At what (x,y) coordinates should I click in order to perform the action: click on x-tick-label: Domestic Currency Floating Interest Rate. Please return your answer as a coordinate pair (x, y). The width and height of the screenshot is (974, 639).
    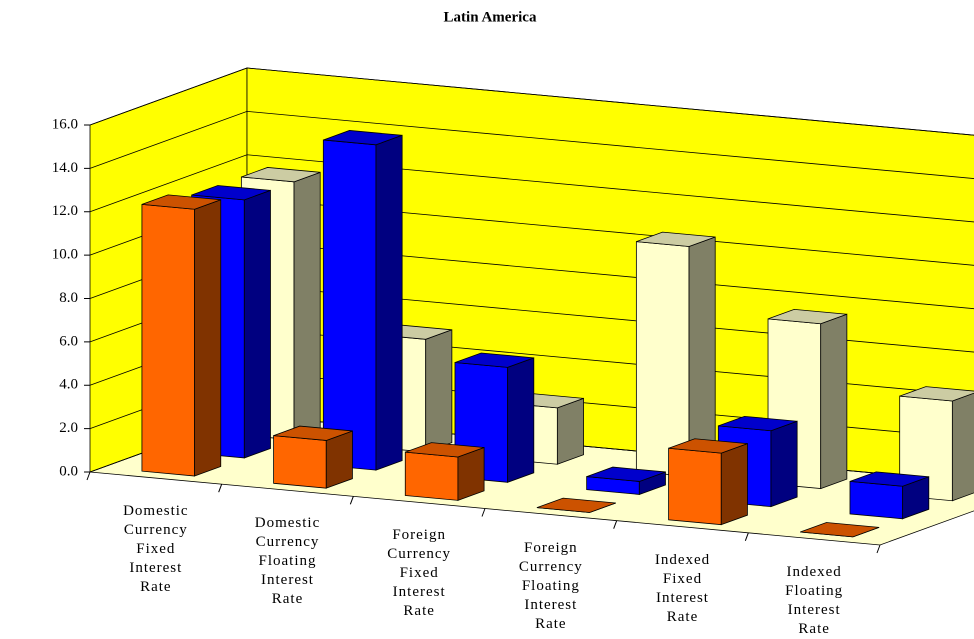
    Looking at the image, I should click on (287, 561).